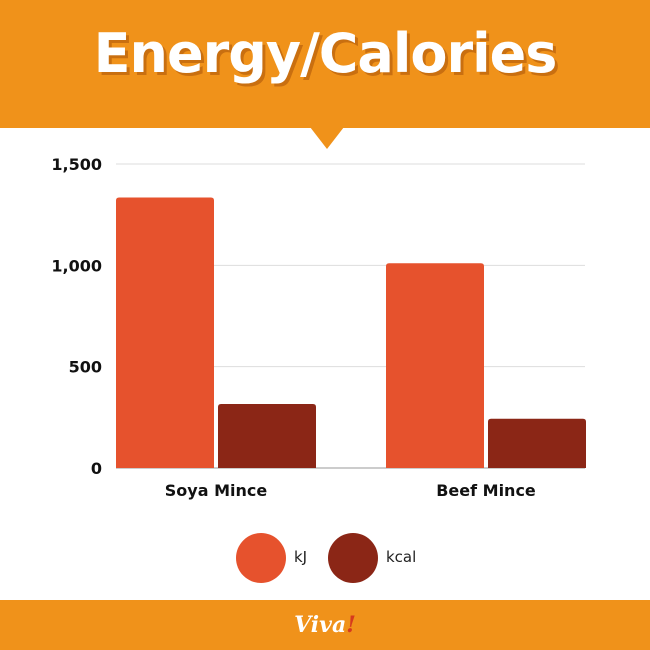 This screenshot has width=650, height=650. I want to click on legend-label-kcal: kcal, so click(401, 557).